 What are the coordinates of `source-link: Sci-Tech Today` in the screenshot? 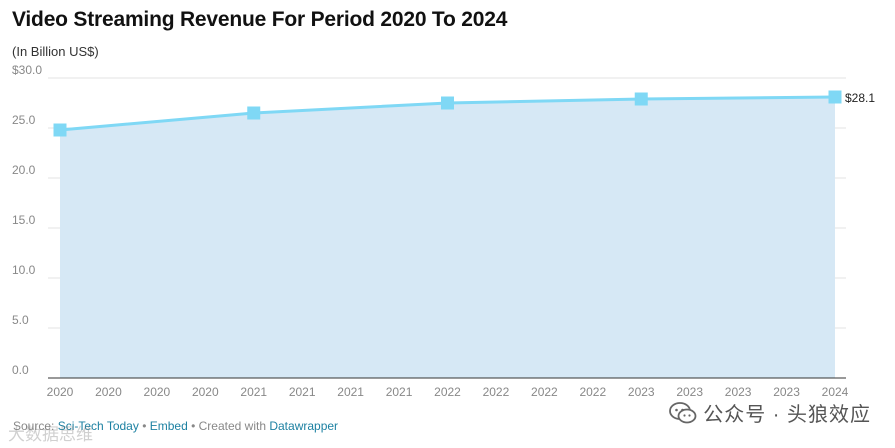 It's located at (98, 426).